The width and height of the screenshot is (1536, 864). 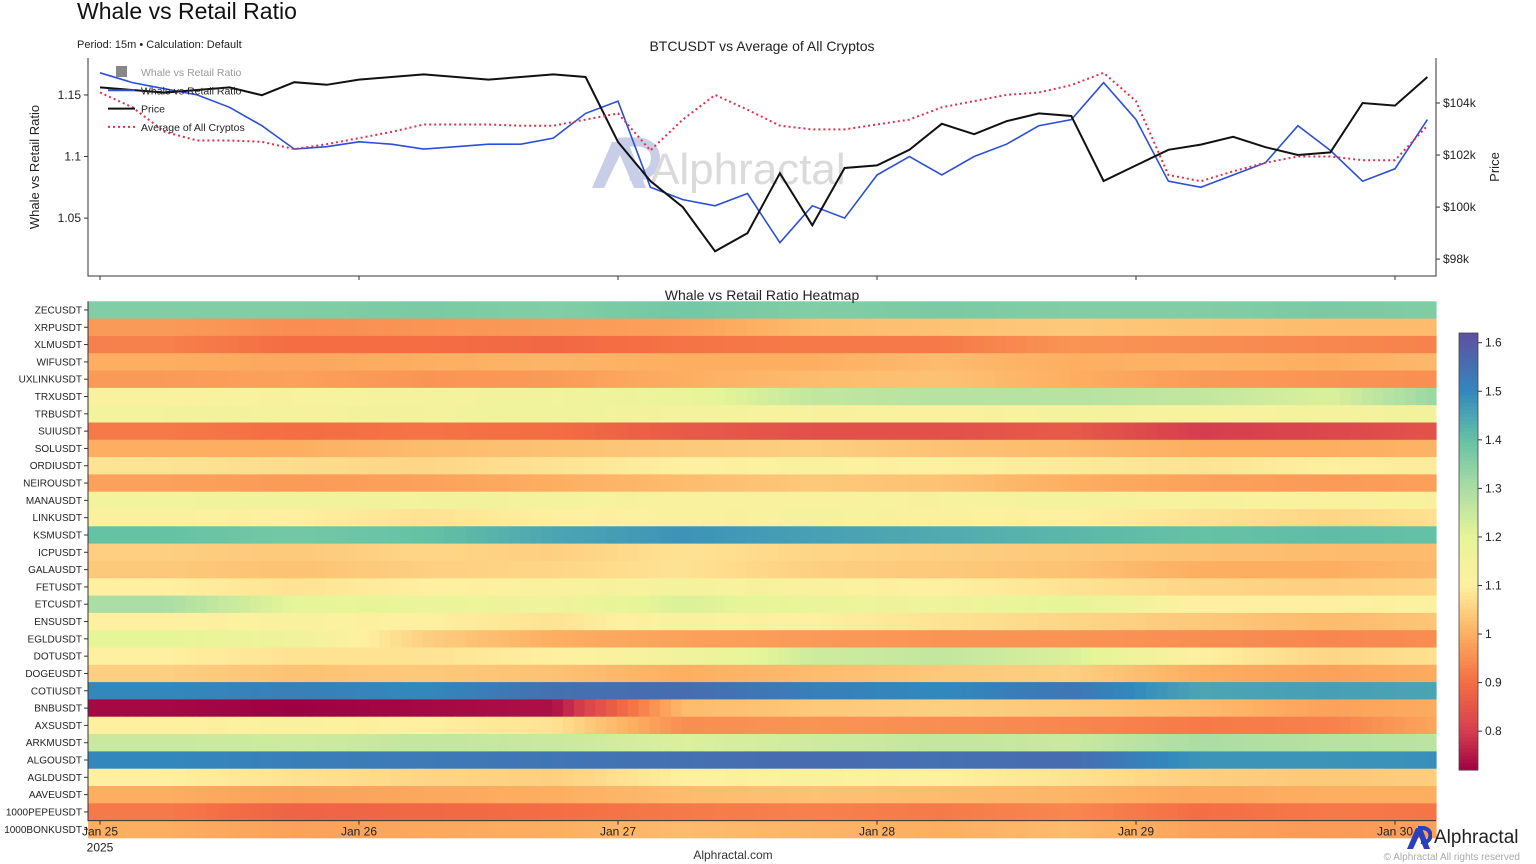 What do you see at coordinates (618, 832) in the screenshot?
I see `x-tick-label: Jan 27` at bounding box center [618, 832].